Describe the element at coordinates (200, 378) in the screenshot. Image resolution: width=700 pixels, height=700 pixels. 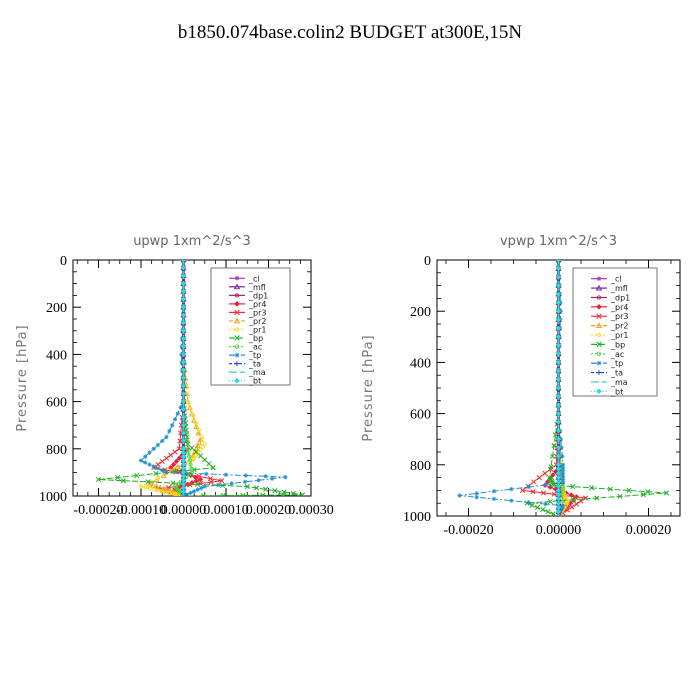
I see `series-group` at that location.